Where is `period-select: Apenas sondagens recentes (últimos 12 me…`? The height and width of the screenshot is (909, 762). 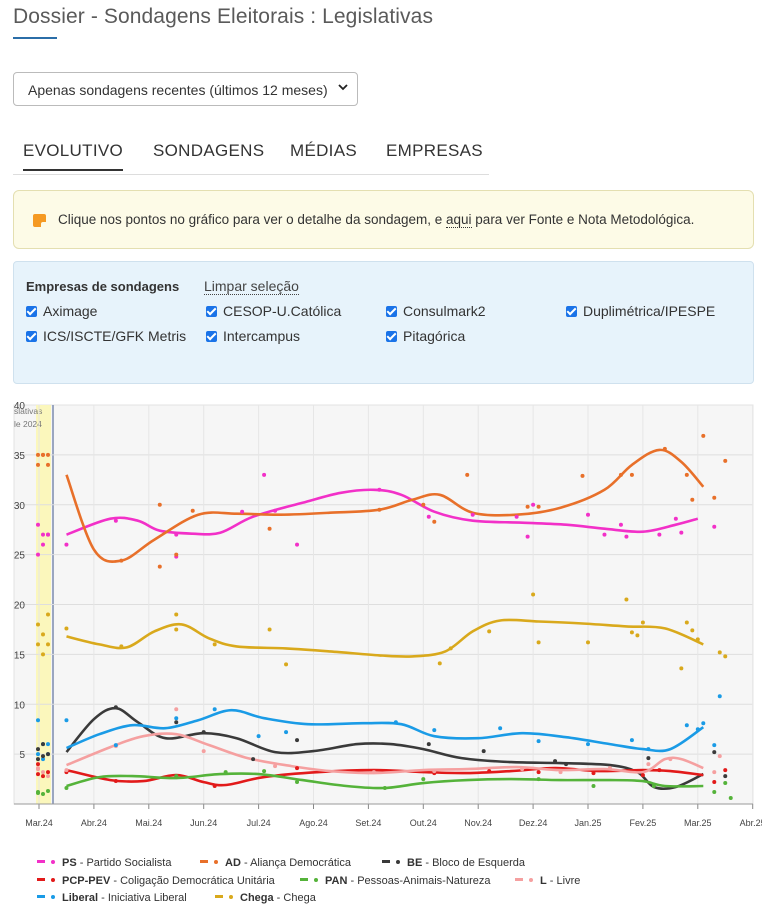 period-select: Apenas sondagens recentes (últimos 12 me… is located at coordinates (185, 89).